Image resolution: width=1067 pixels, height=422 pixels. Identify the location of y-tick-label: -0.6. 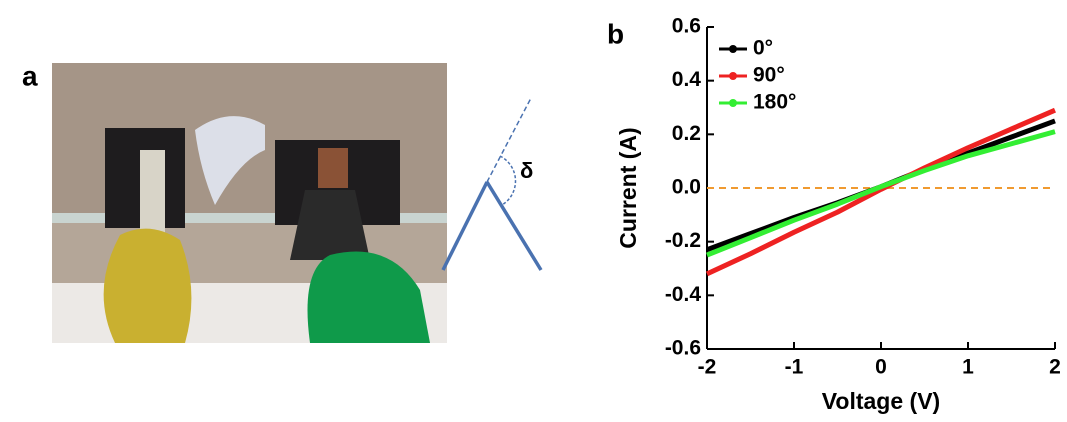
(683, 348).